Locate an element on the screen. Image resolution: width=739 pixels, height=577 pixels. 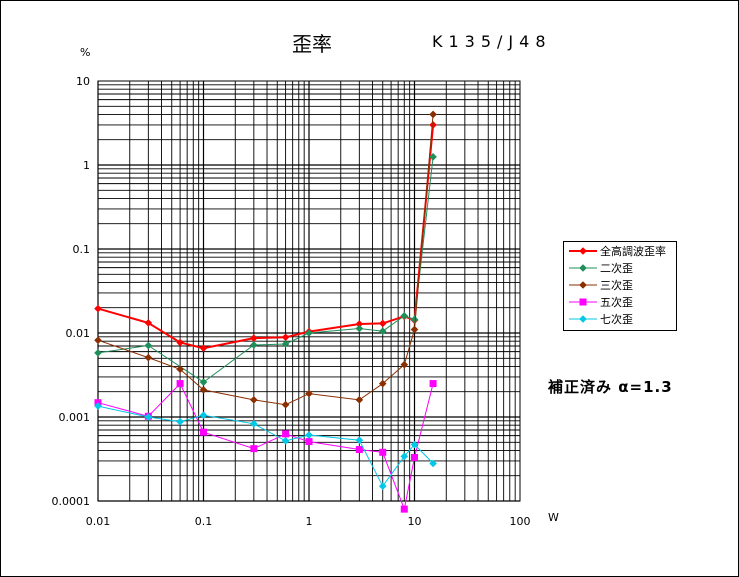
y-tick-label: 0.1 is located at coordinates (82, 249).